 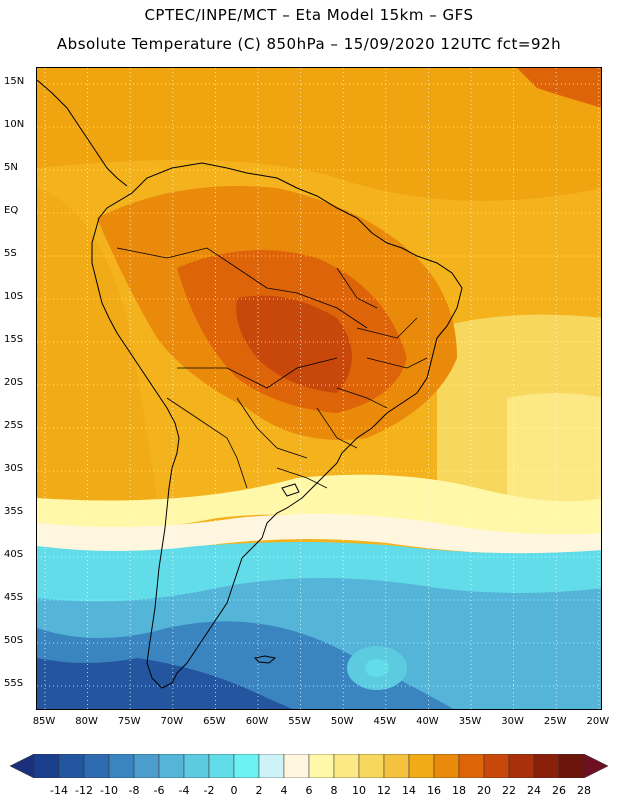 I want to click on latitude-tick-label: 10S, so click(x=14, y=296).